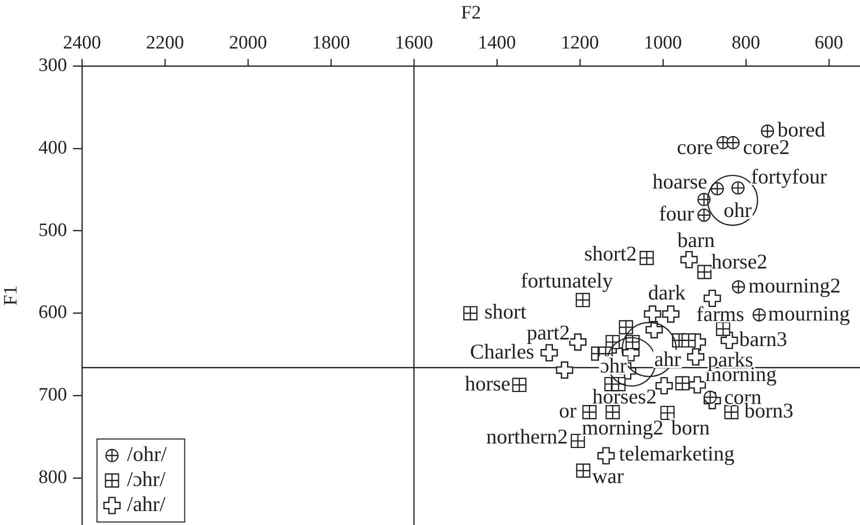  What do you see at coordinates (82, 43) in the screenshot?
I see `x-tick-label: 2400` at bounding box center [82, 43].